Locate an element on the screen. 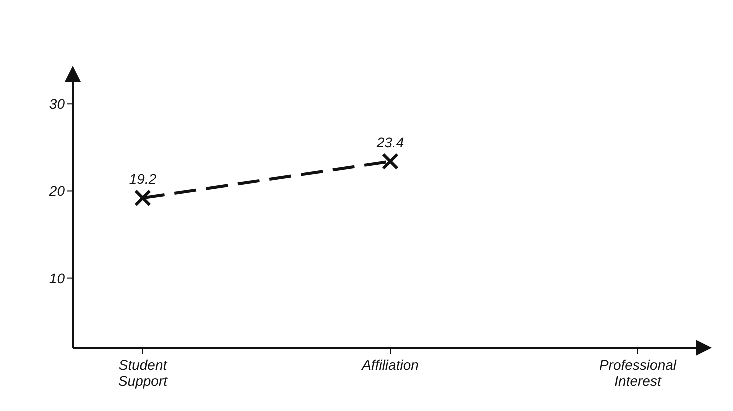  y-tick-label: 30 is located at coordinates (57, 104).